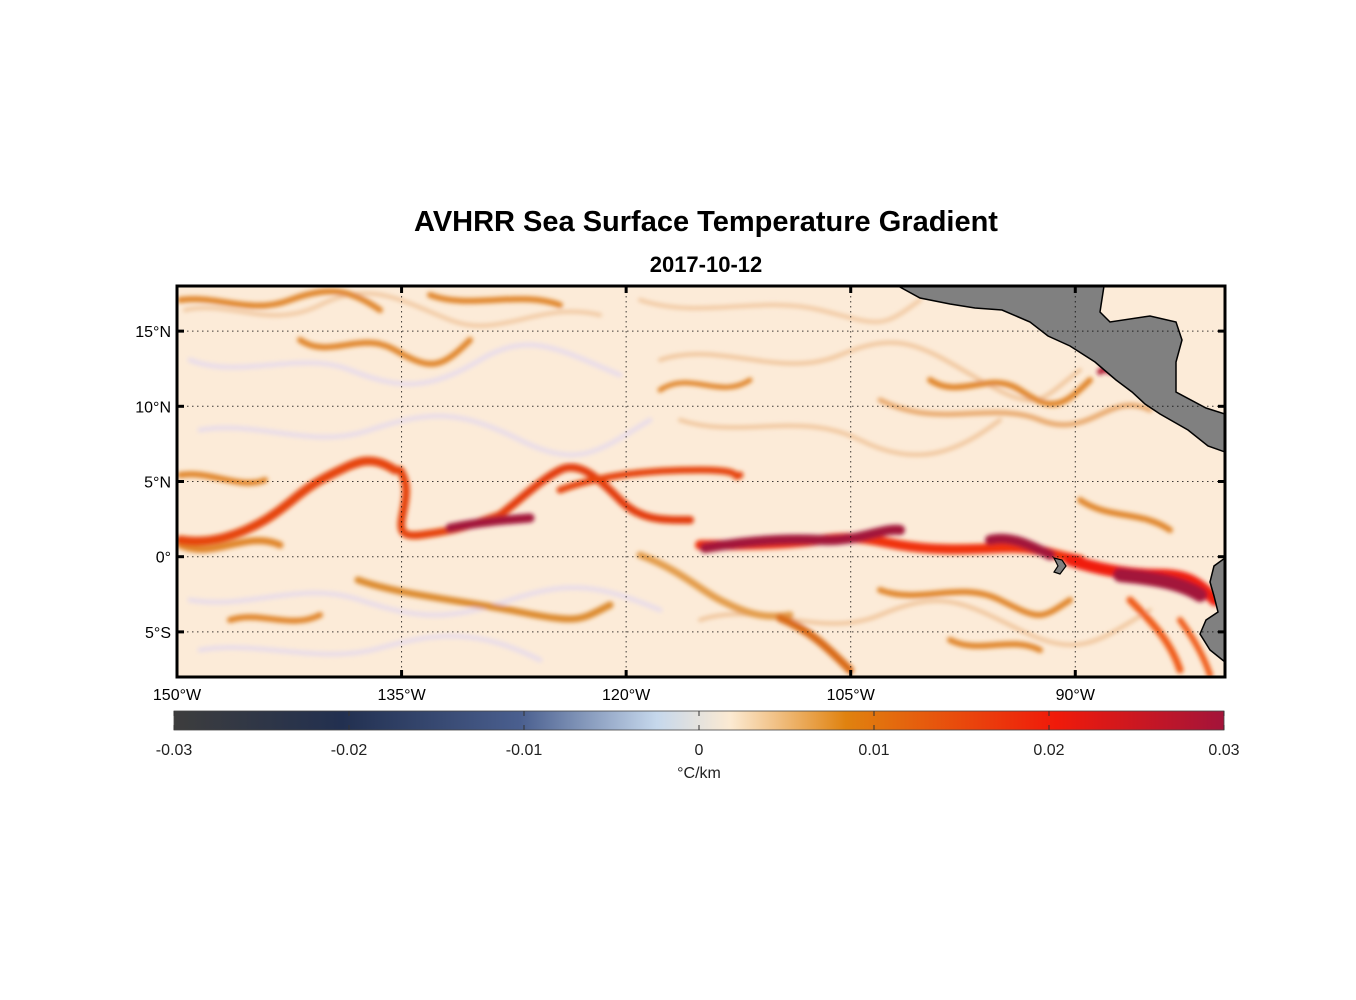  I want to click on central-america-landmass, so click(1061, 369).